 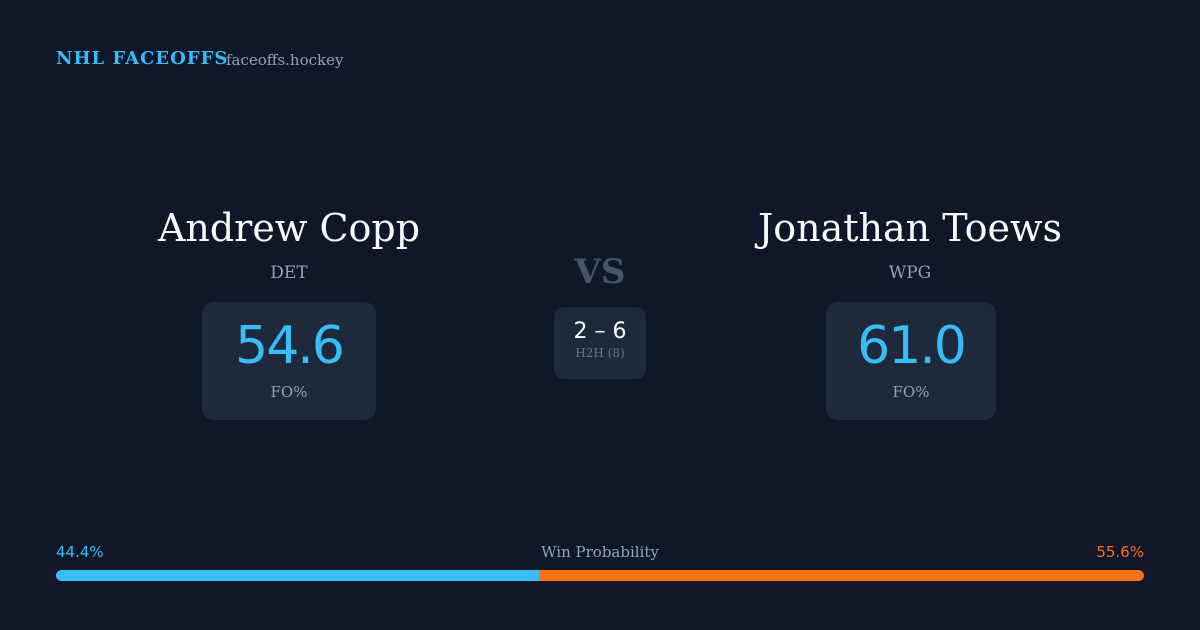 What do you see at coordinates (600, 272) in the screenshot?
I see `versus: VS` at bounding box center [600, 272].